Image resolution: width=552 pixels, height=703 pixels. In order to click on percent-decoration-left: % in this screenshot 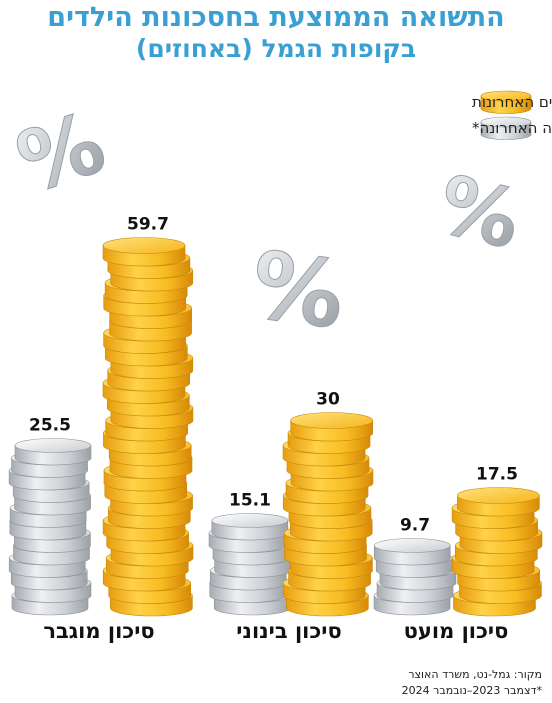, I will do `click(61, 152)`.